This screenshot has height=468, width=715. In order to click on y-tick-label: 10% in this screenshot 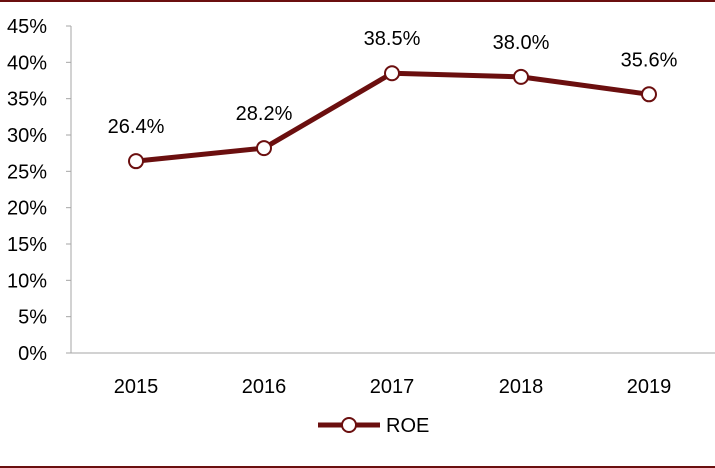, I will do `click(27, 281)`.